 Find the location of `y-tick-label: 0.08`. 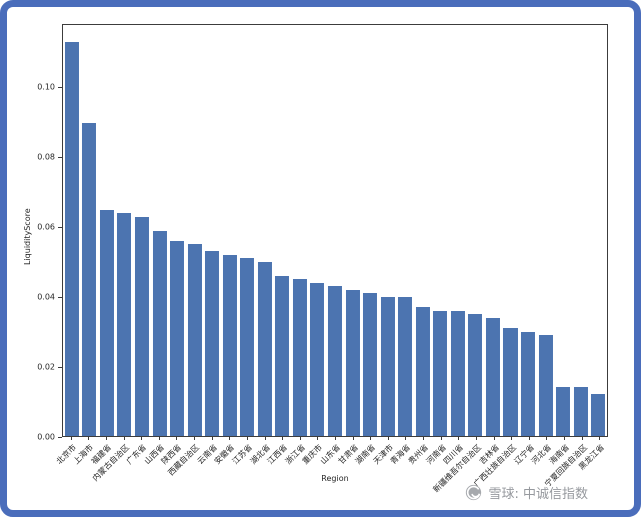

y-tick-label: 0.08 is located at coordinates (46, 157).